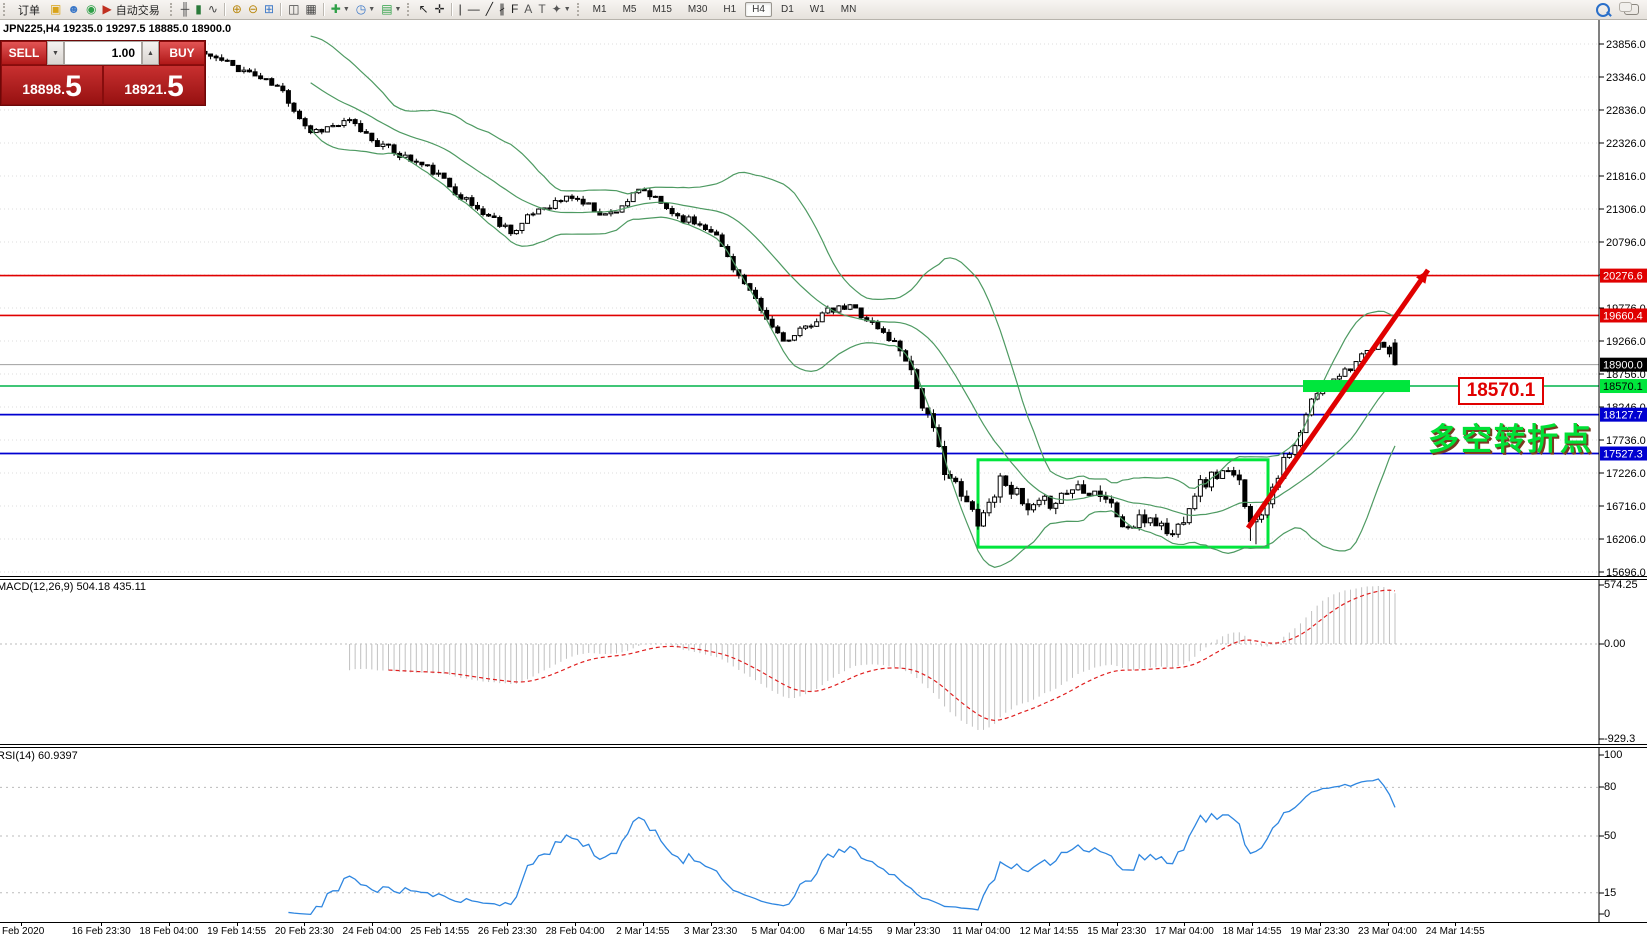  I want to click on timeframe-d1: D1, so click(787, 9).